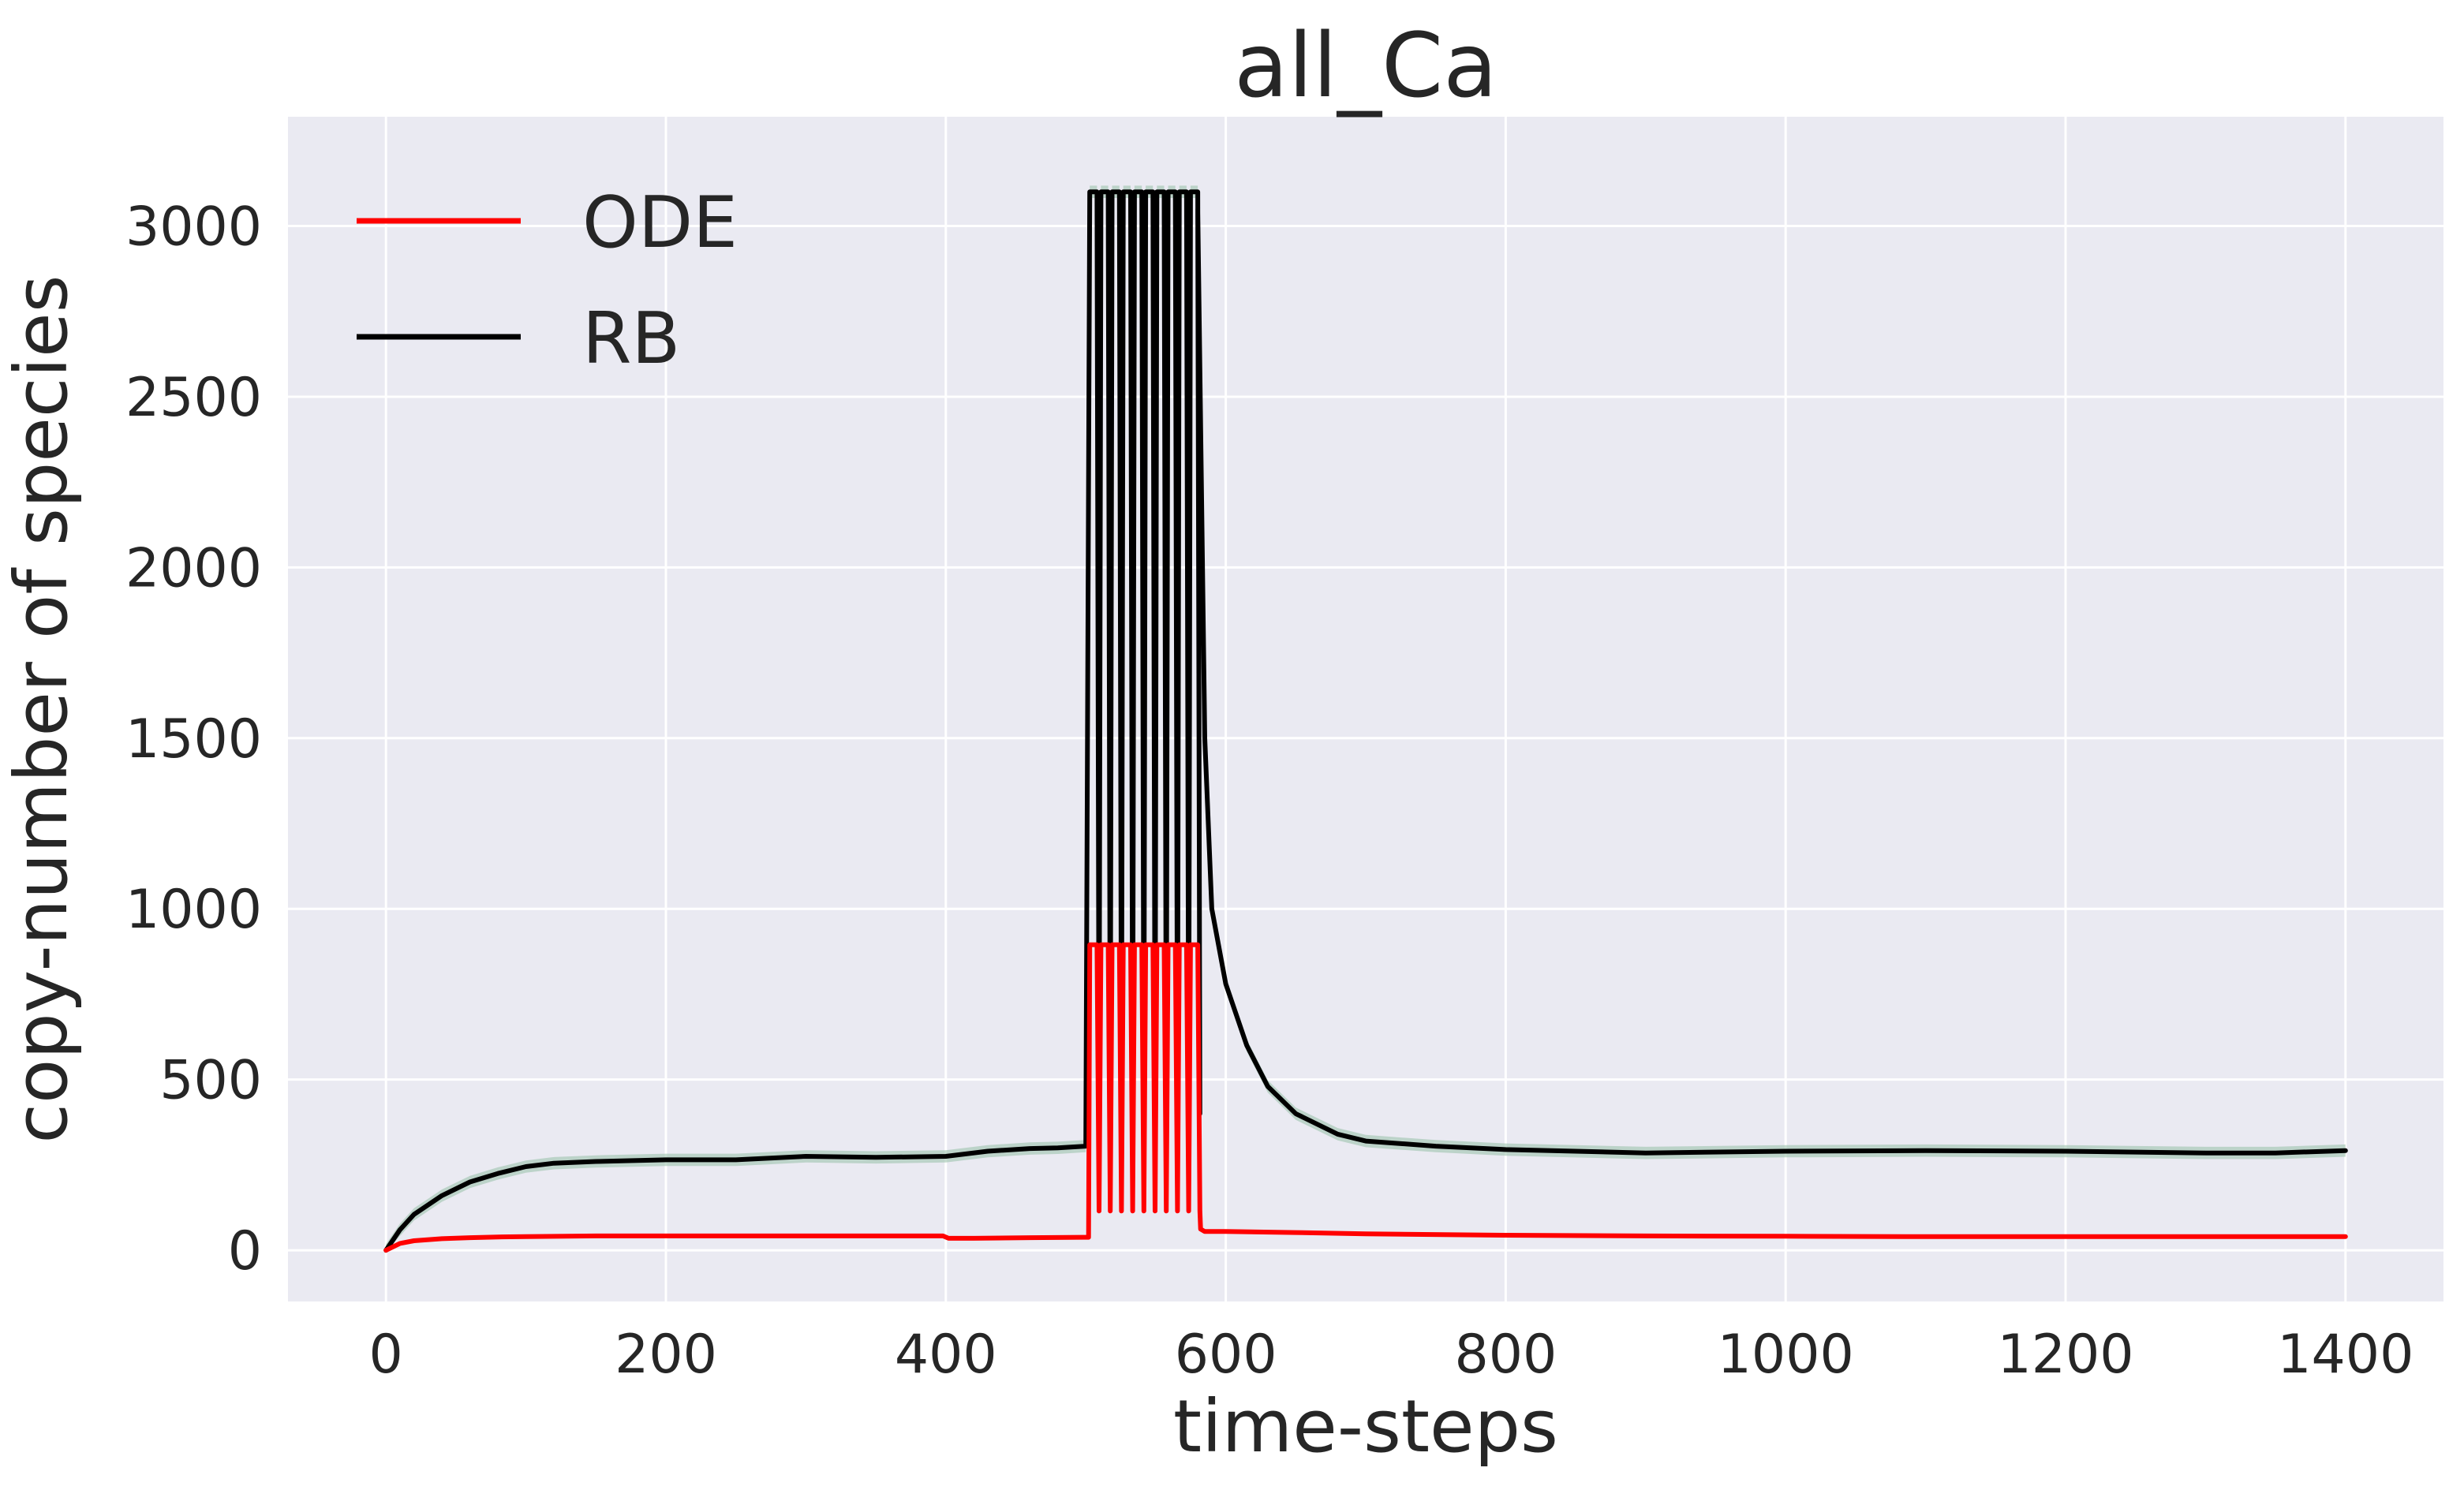 The height and width of the screenshot is (1490, 2464). I want to click on y-tick-label: 0, so click(245, 1251).